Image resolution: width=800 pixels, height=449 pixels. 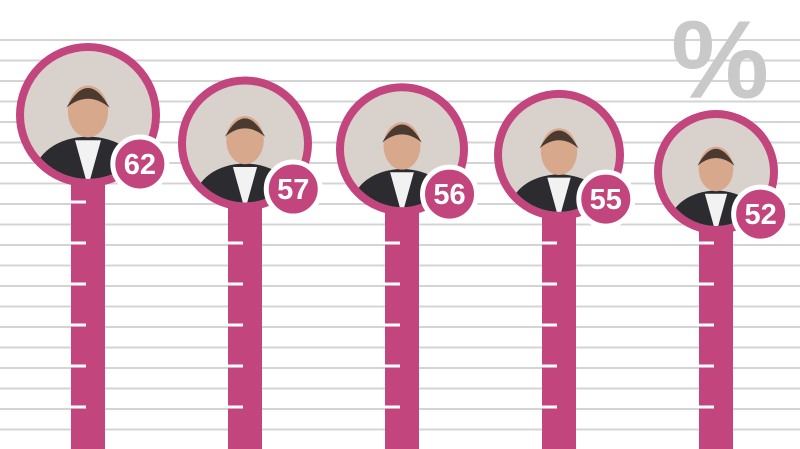 I want to click on value-label: 52, so click(x=761, y=215).